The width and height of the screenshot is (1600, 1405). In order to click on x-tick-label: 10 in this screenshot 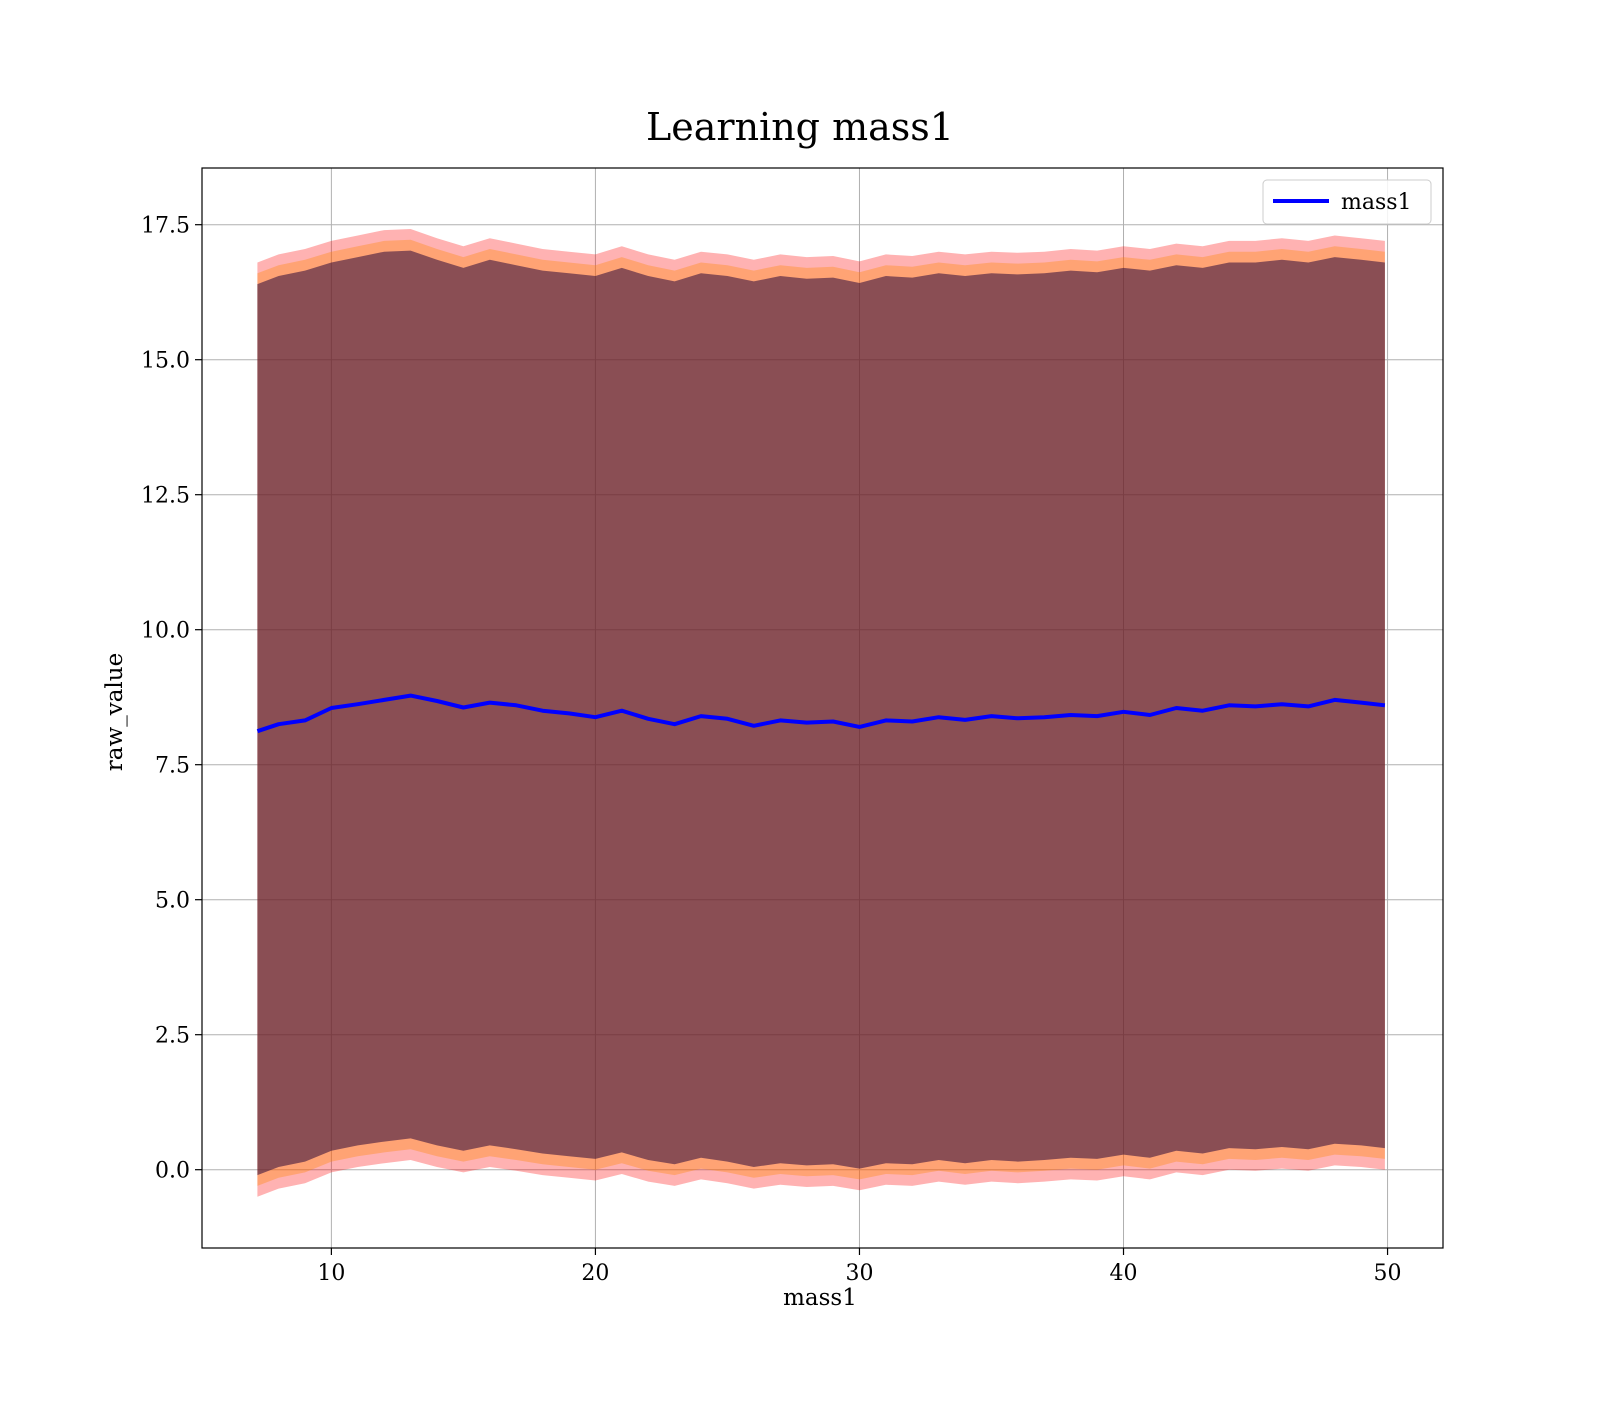, I will do `click(331, 1273)`.